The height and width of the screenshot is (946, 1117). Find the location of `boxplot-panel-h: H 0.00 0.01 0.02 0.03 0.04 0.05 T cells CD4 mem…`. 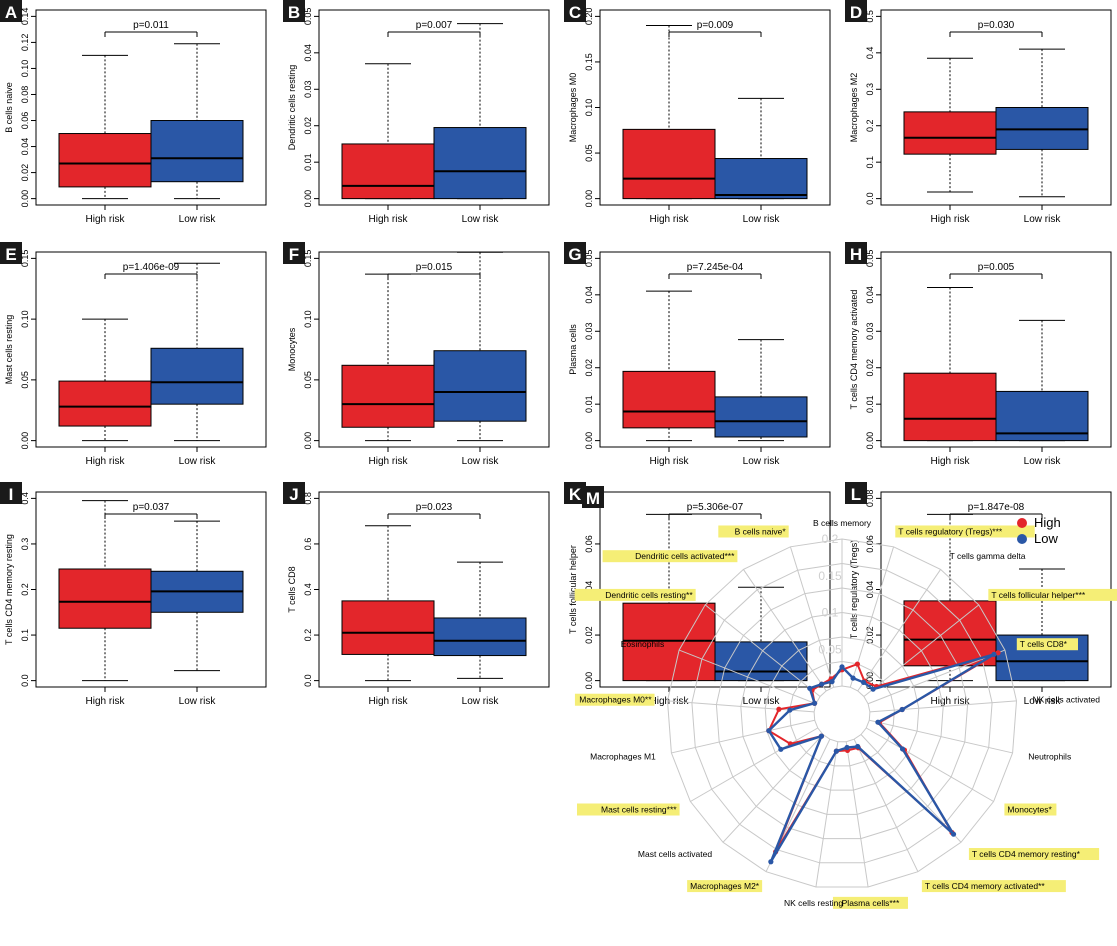

boxplot-panel-h: H 0.00 0.01 0.02 0.03 0.04 0.05 T cells CD4 mem… is located at coordinates (978, 354).